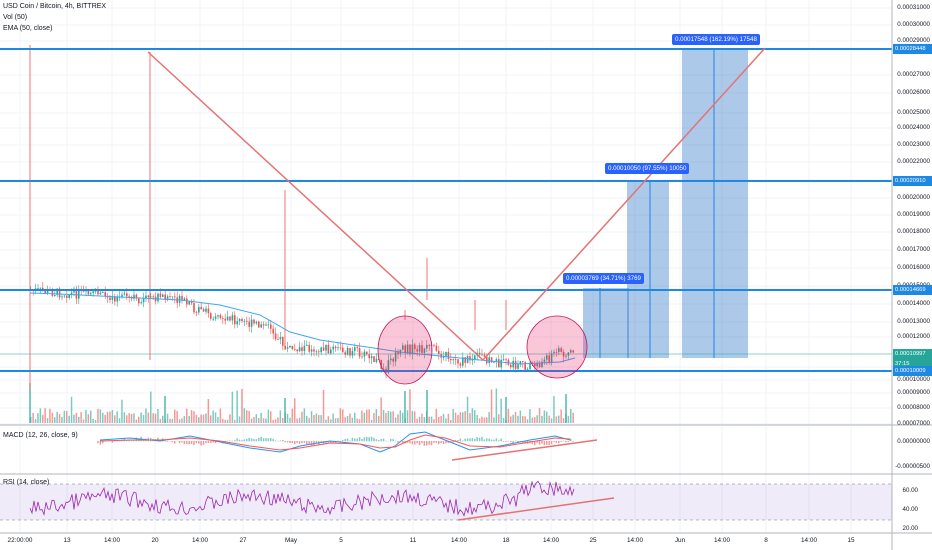  What do you see at coordinates (603, 278) in the screenshot?
I see `target-label-3: 0.00003769 (34.71%) 3769` at bounding box center [603, 278].